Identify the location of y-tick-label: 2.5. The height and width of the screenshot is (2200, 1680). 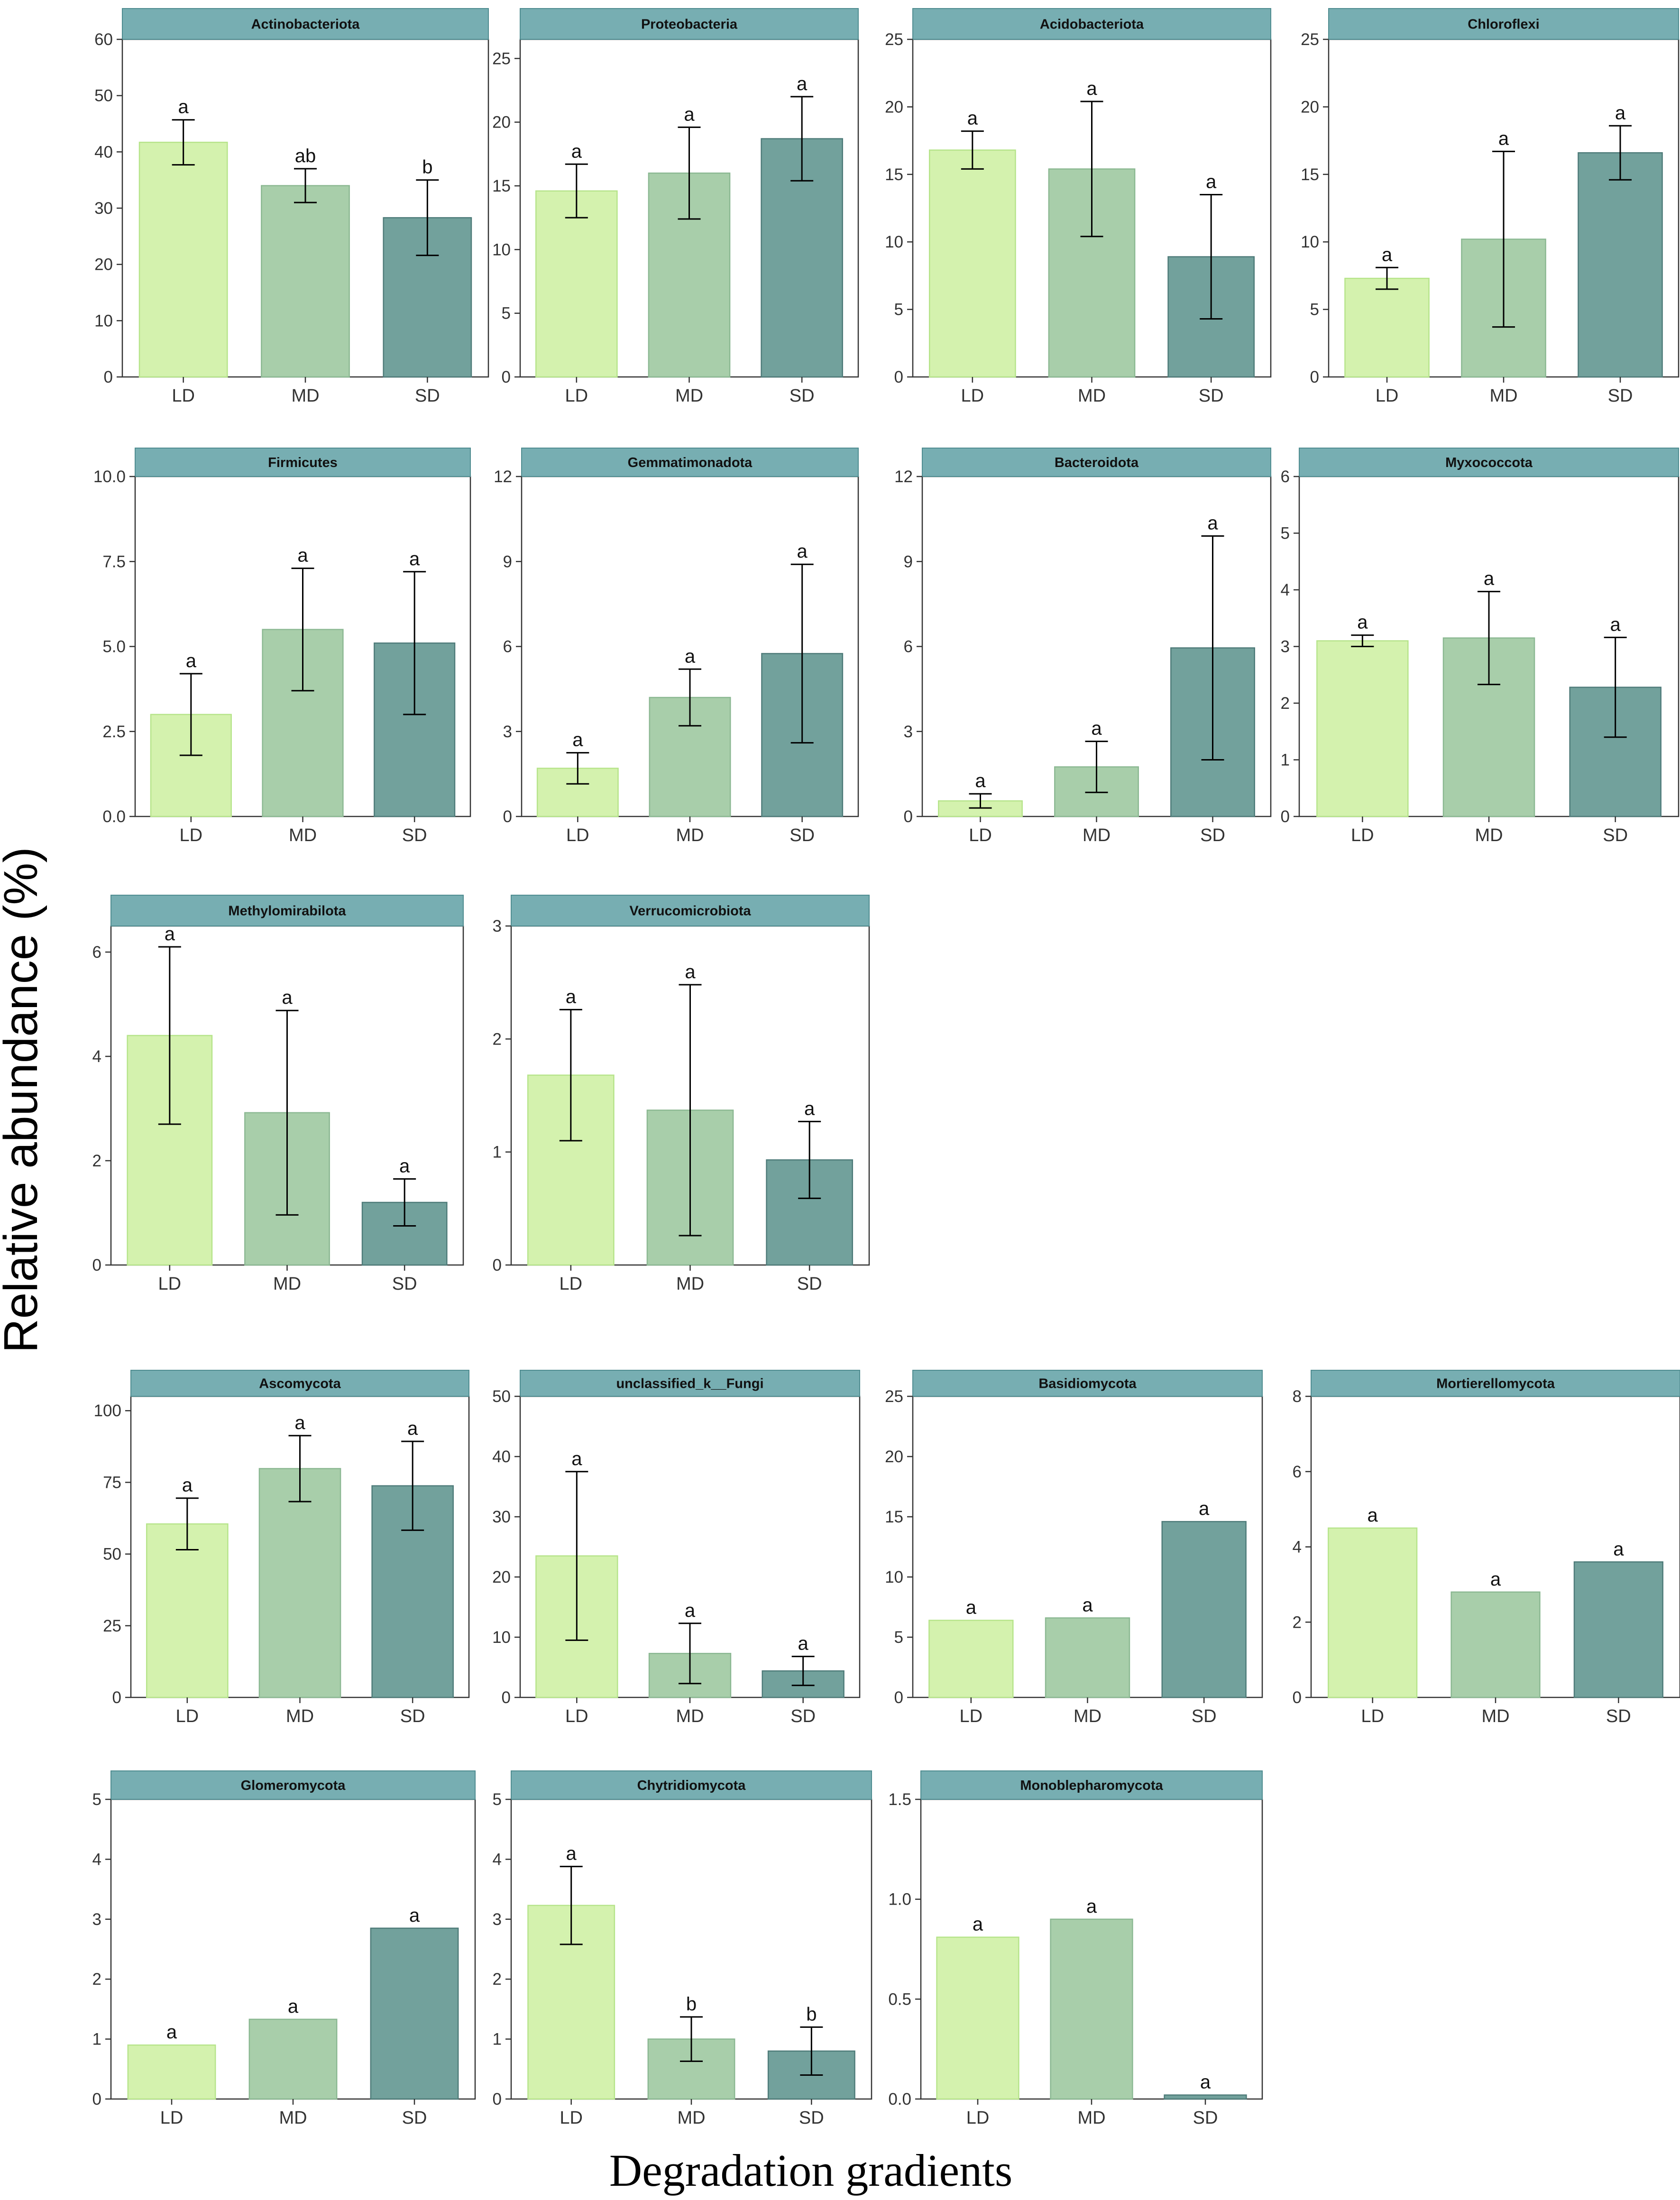
(114, 732).